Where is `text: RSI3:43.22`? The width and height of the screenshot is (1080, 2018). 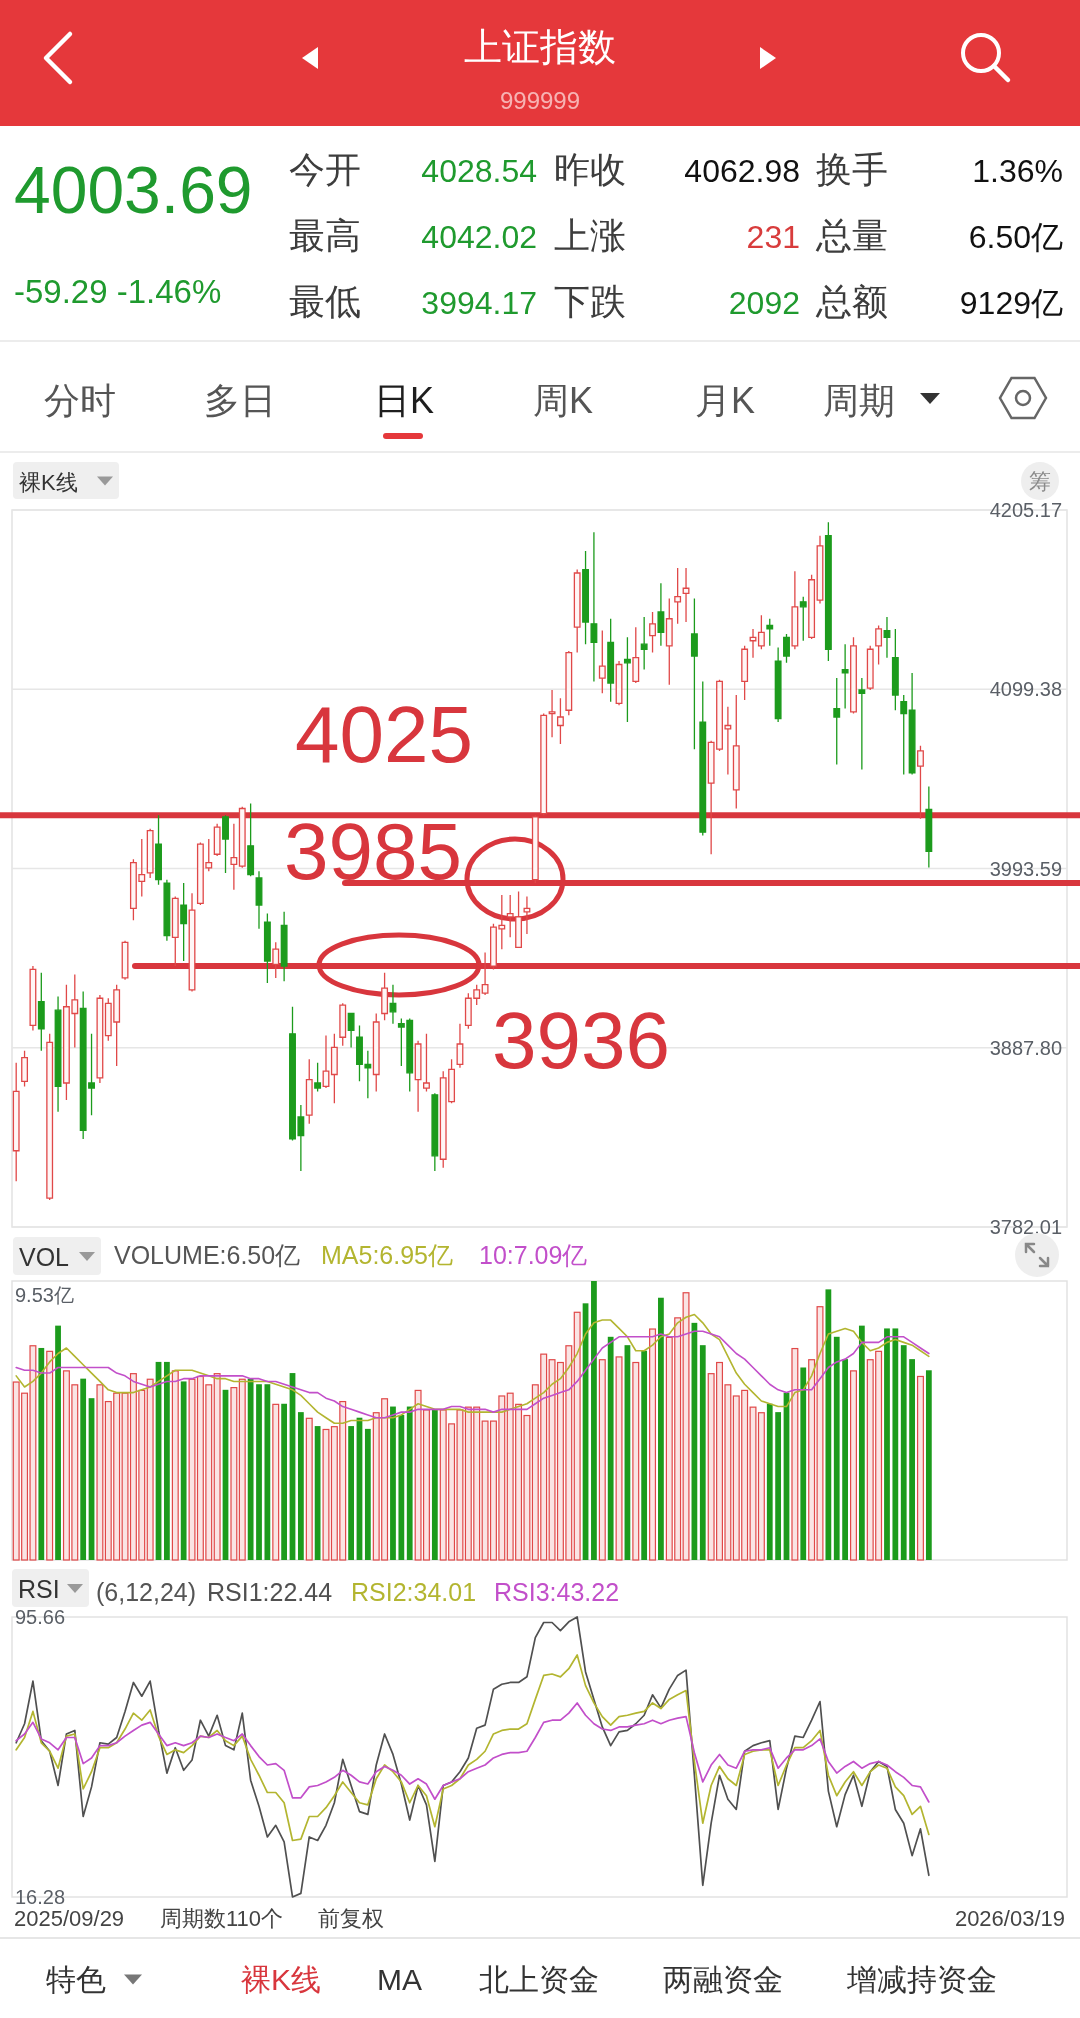
text: RSI3:43.22 is located at coordinates (557, 1592).